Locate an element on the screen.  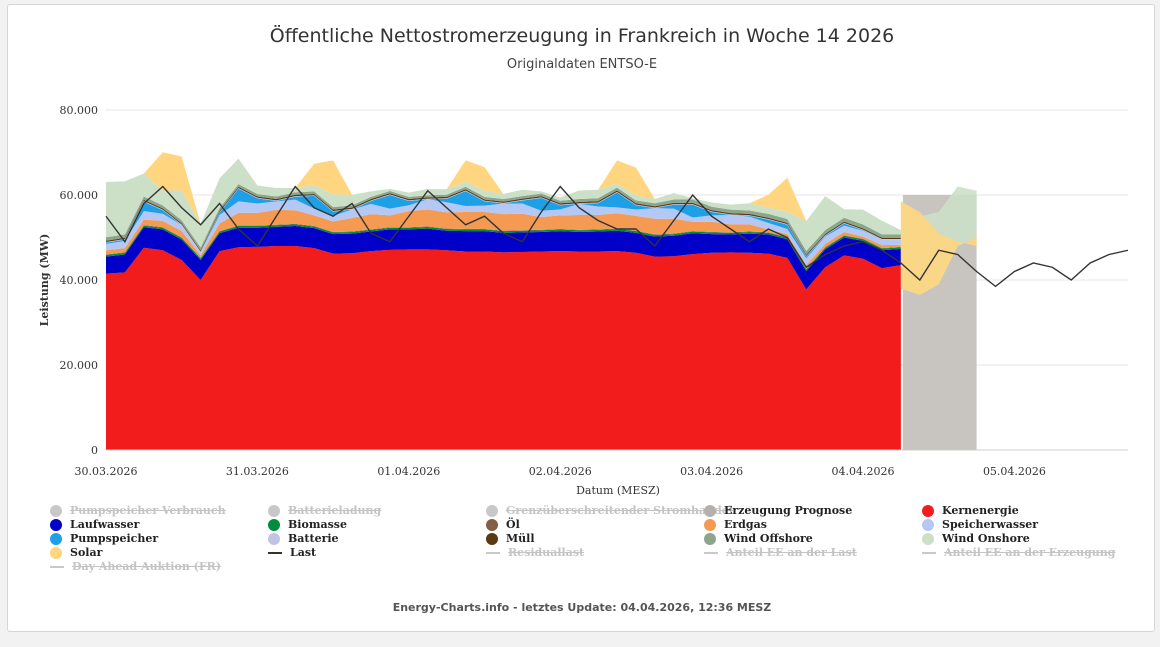
area-speicherwasser is located at coordinates (503, 232).